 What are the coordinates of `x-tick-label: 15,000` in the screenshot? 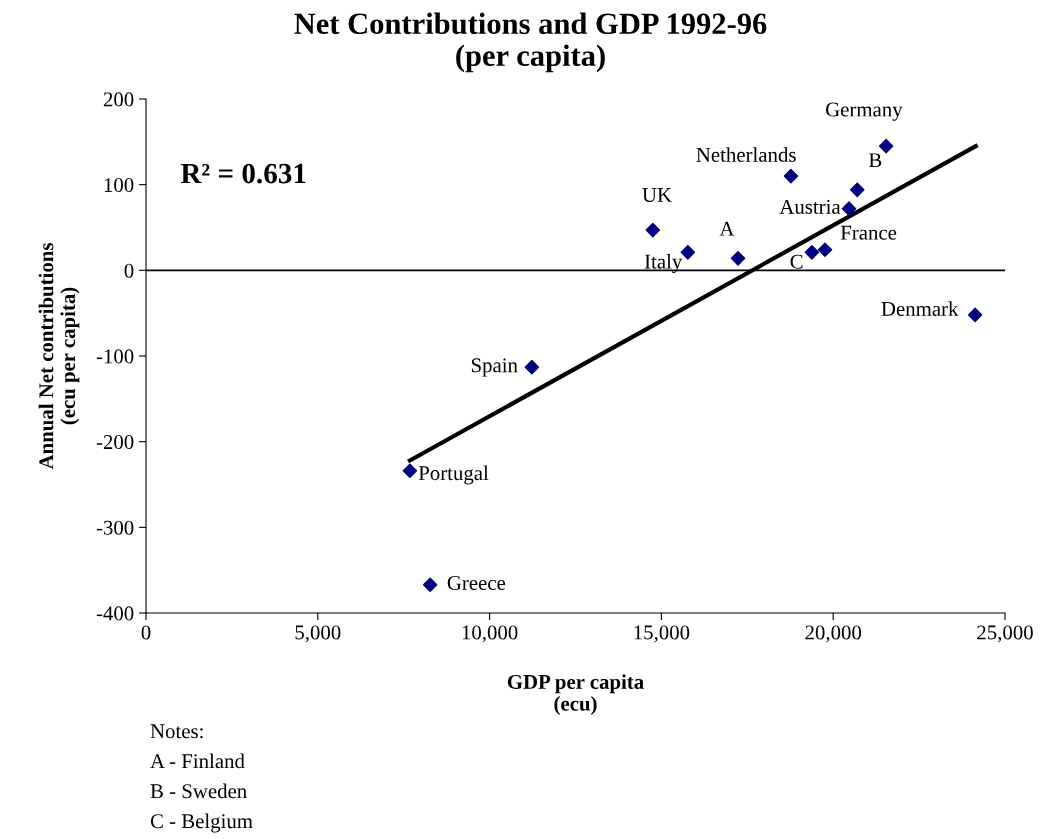 It's located at (662, 634).